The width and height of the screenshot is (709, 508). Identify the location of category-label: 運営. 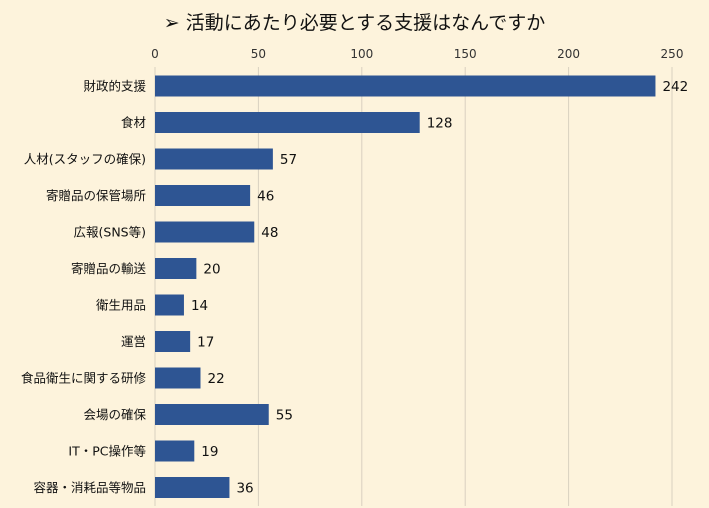
(133, 341).